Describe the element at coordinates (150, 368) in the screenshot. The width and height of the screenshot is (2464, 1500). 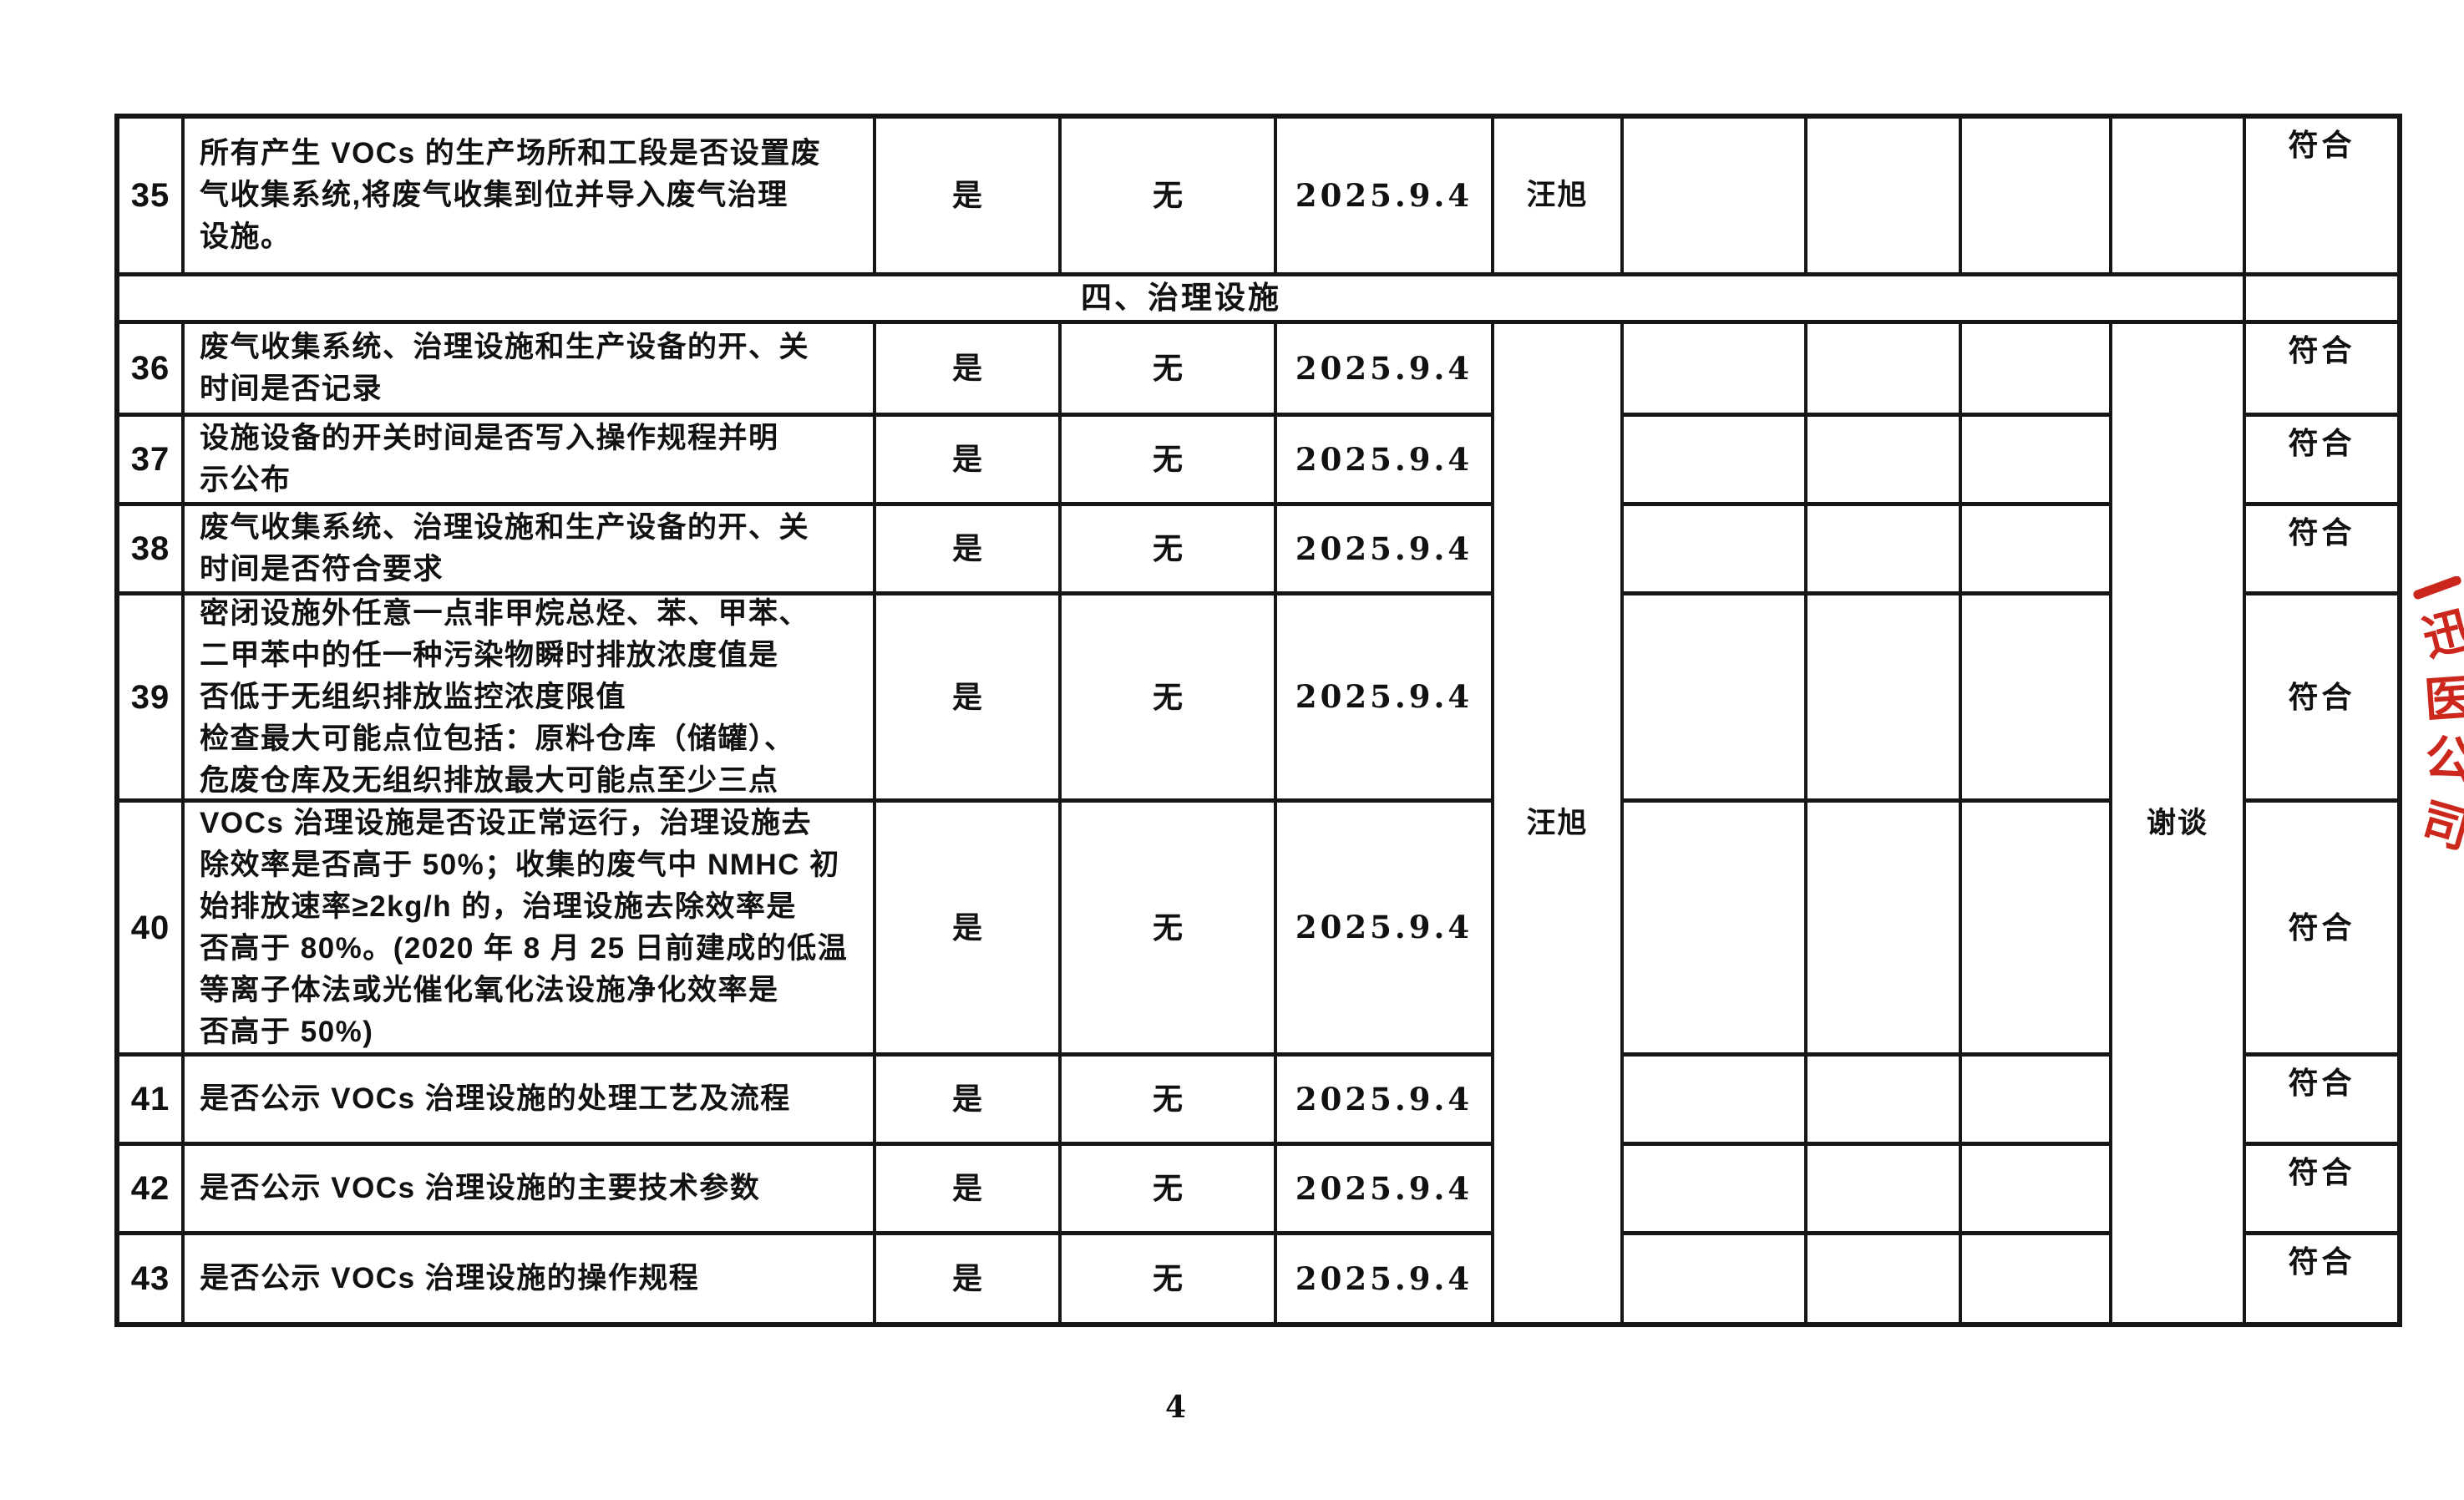
I see `row-number: 36` at that location.